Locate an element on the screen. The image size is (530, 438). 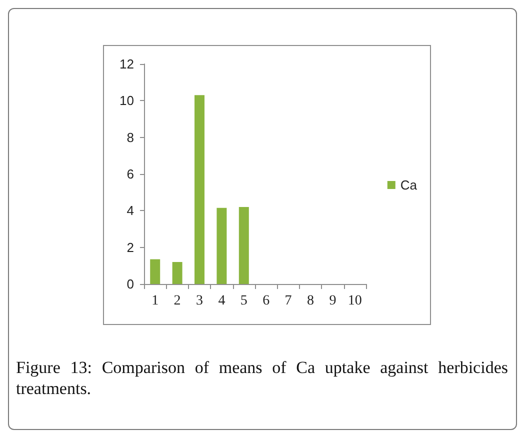
x-tick-label: 6 is located at coordinates (266, 301).